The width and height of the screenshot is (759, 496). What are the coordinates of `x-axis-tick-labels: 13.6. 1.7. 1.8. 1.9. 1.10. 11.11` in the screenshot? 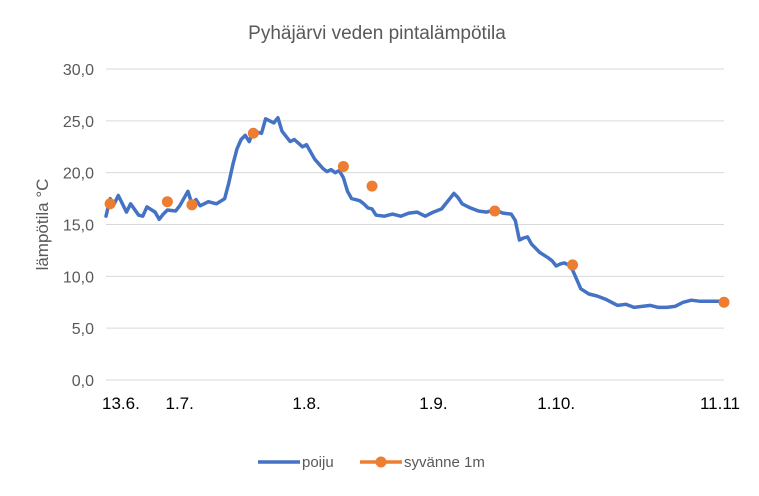 It's located at (421, 403).